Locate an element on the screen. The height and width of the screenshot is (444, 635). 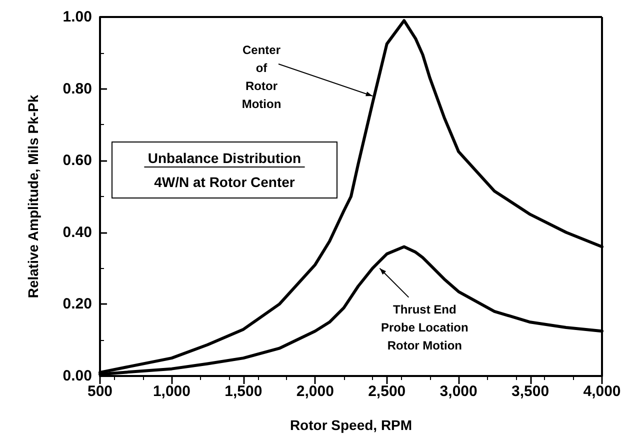
annotation: Center of Rotor Motion is located at coordinates (262, 76).